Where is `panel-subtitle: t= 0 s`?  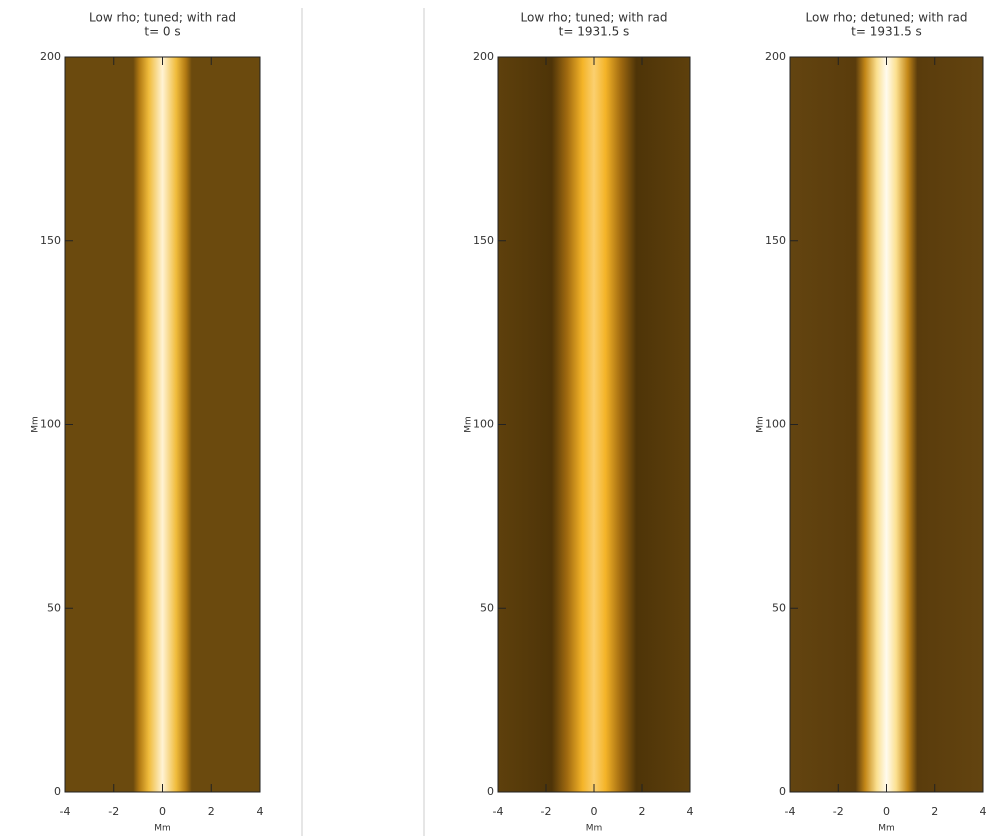 panel-subtitle: t= 0 s is located at coordinates (162, 32).